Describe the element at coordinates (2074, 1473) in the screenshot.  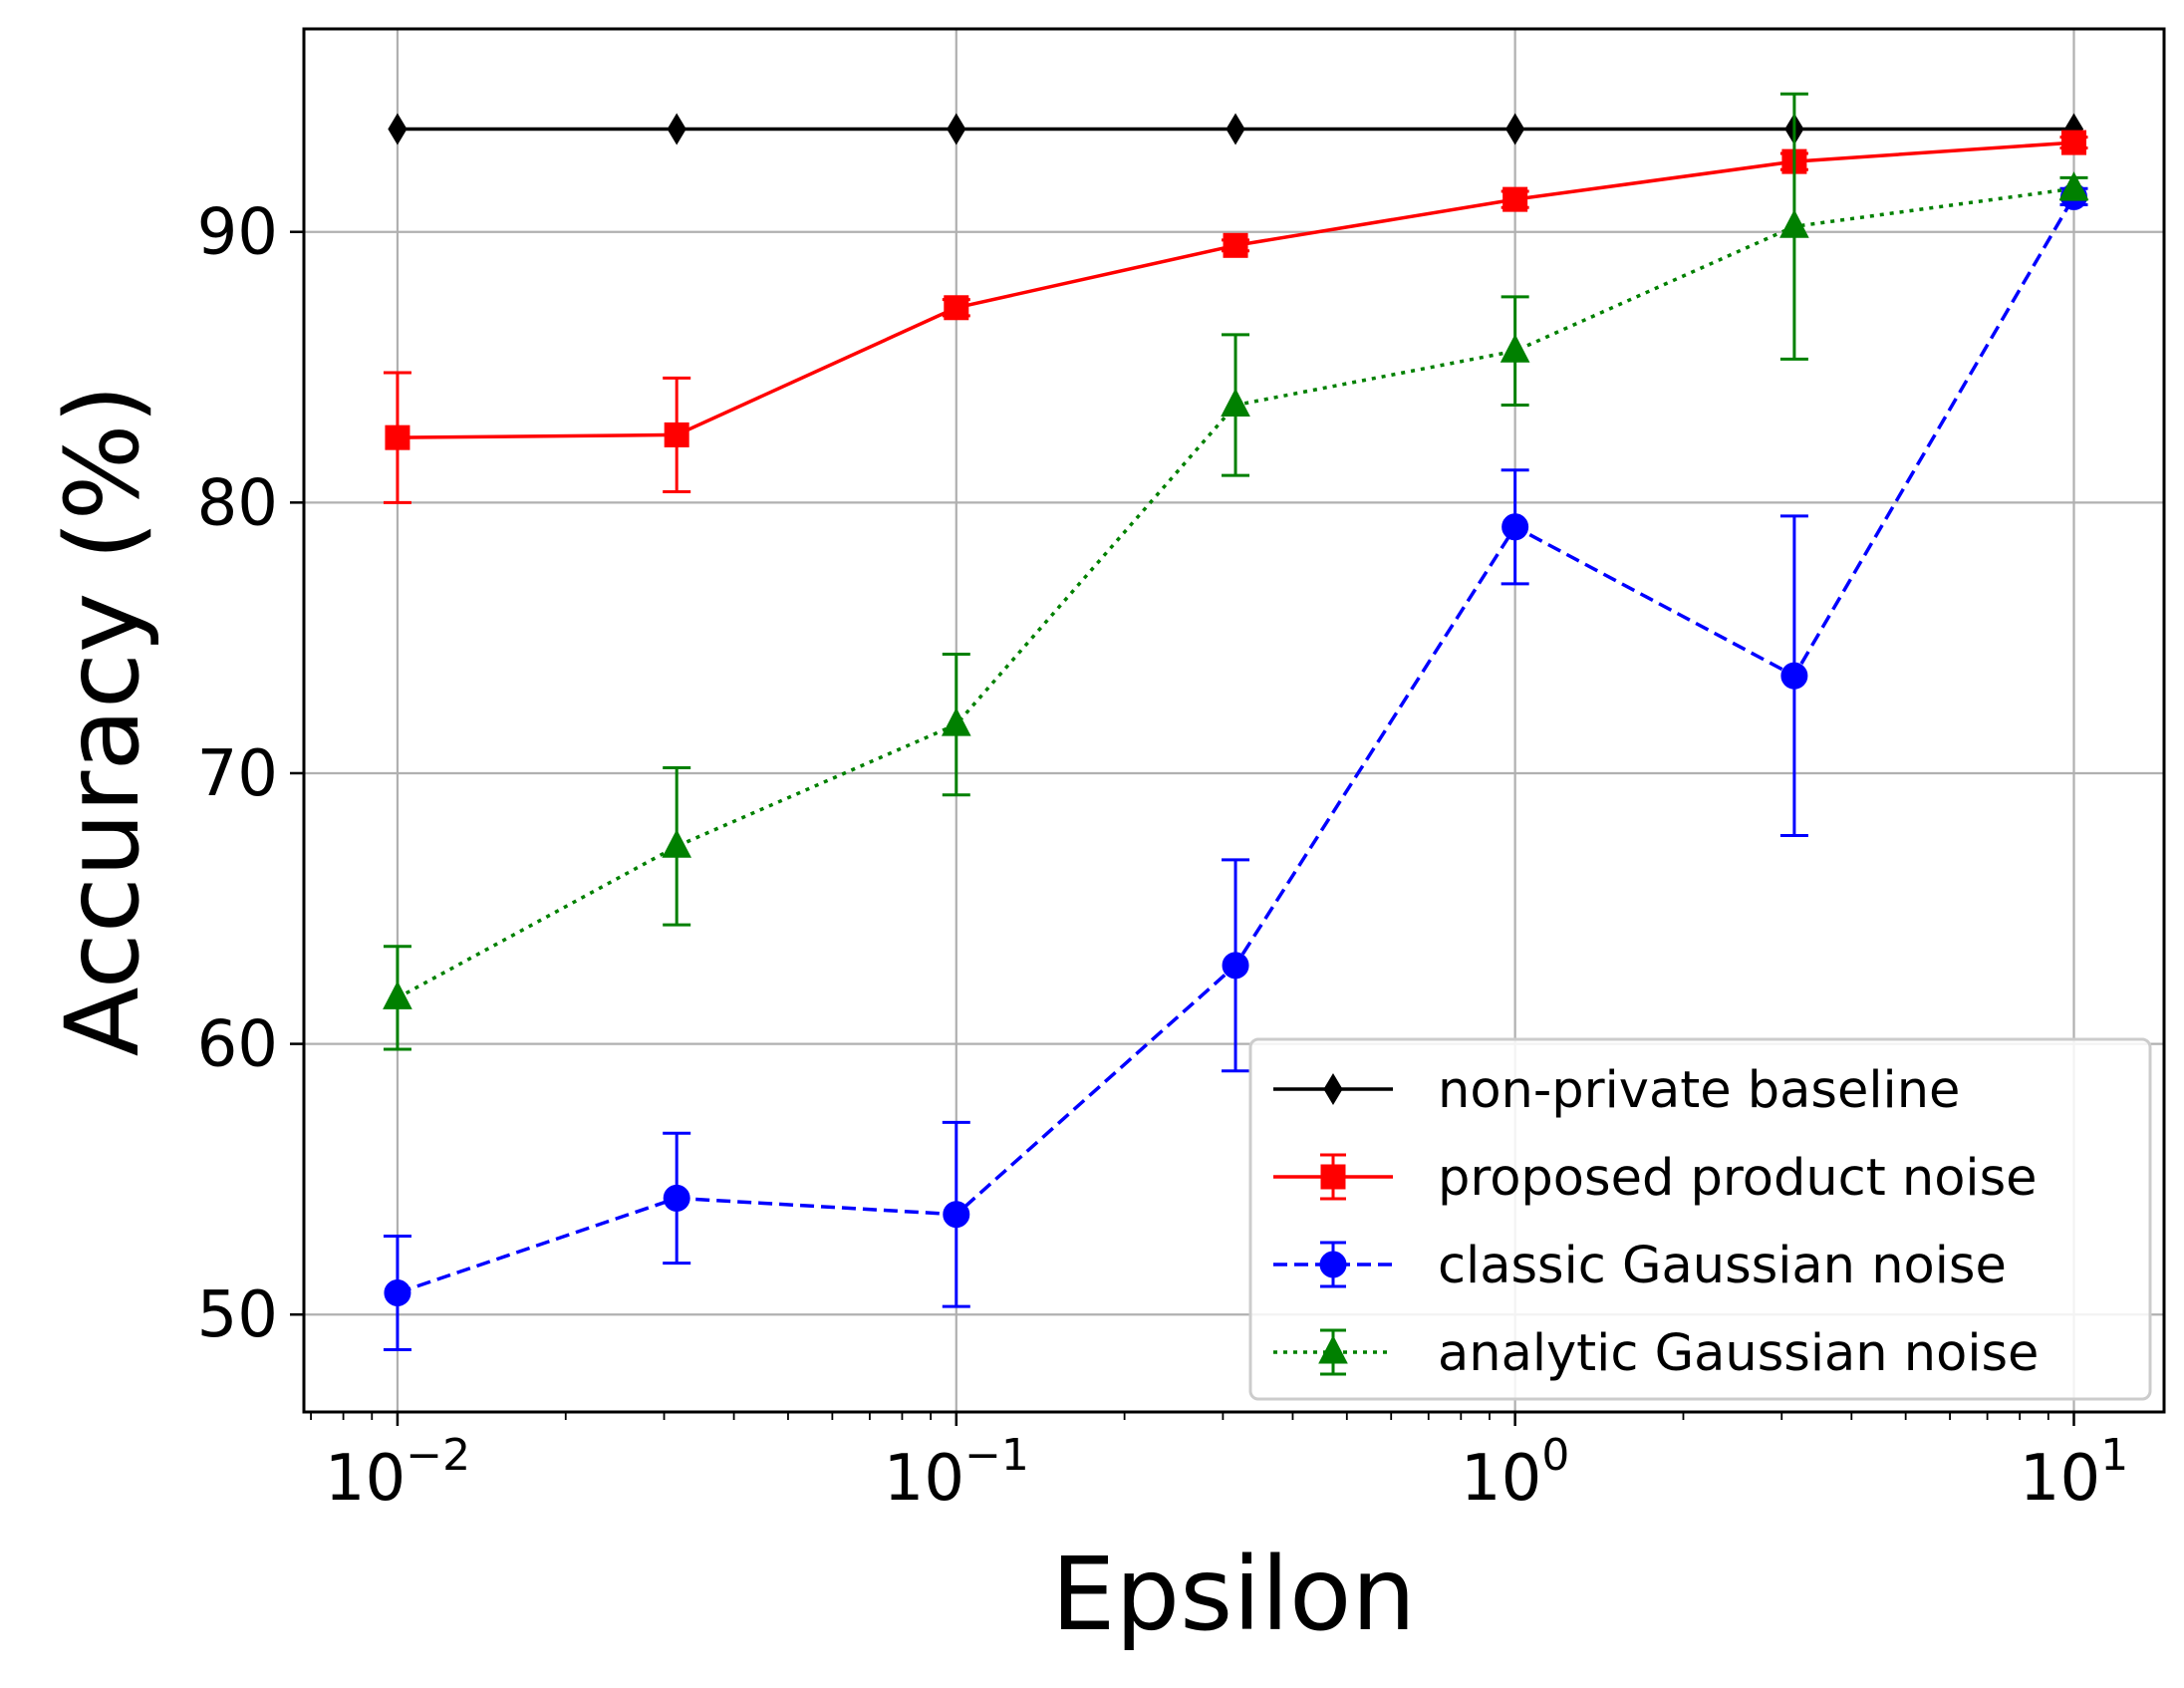
I see `x-tick-label: 10¹` at that location.